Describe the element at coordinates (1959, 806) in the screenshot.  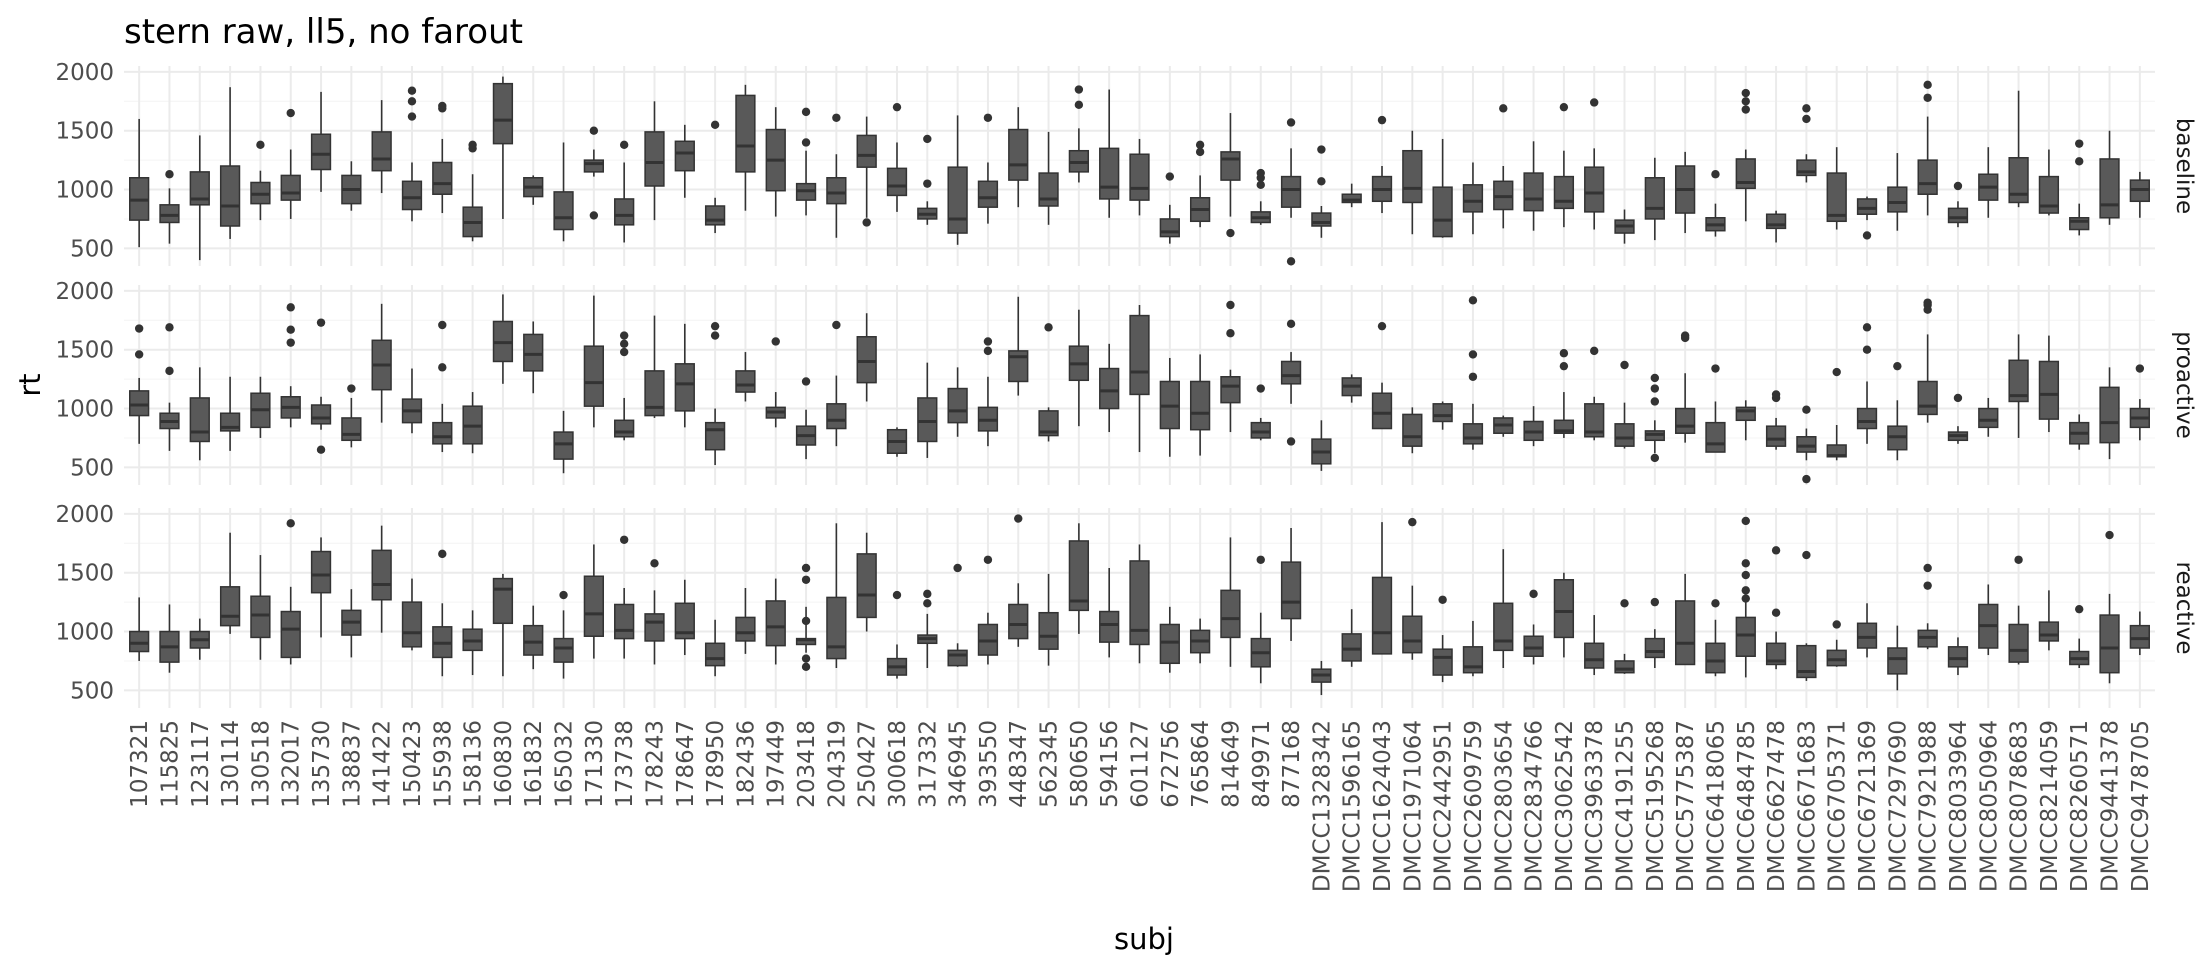
I see `x-tick-label: DMCC8033964` at that location.